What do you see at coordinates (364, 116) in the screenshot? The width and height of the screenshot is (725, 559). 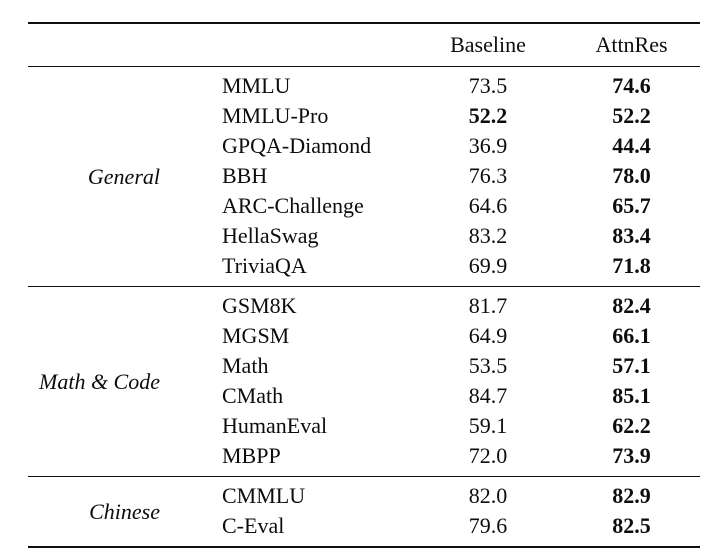 I see `table-row: MMLU-Pro 52.2 52.2` at bounding box center [364, 116].